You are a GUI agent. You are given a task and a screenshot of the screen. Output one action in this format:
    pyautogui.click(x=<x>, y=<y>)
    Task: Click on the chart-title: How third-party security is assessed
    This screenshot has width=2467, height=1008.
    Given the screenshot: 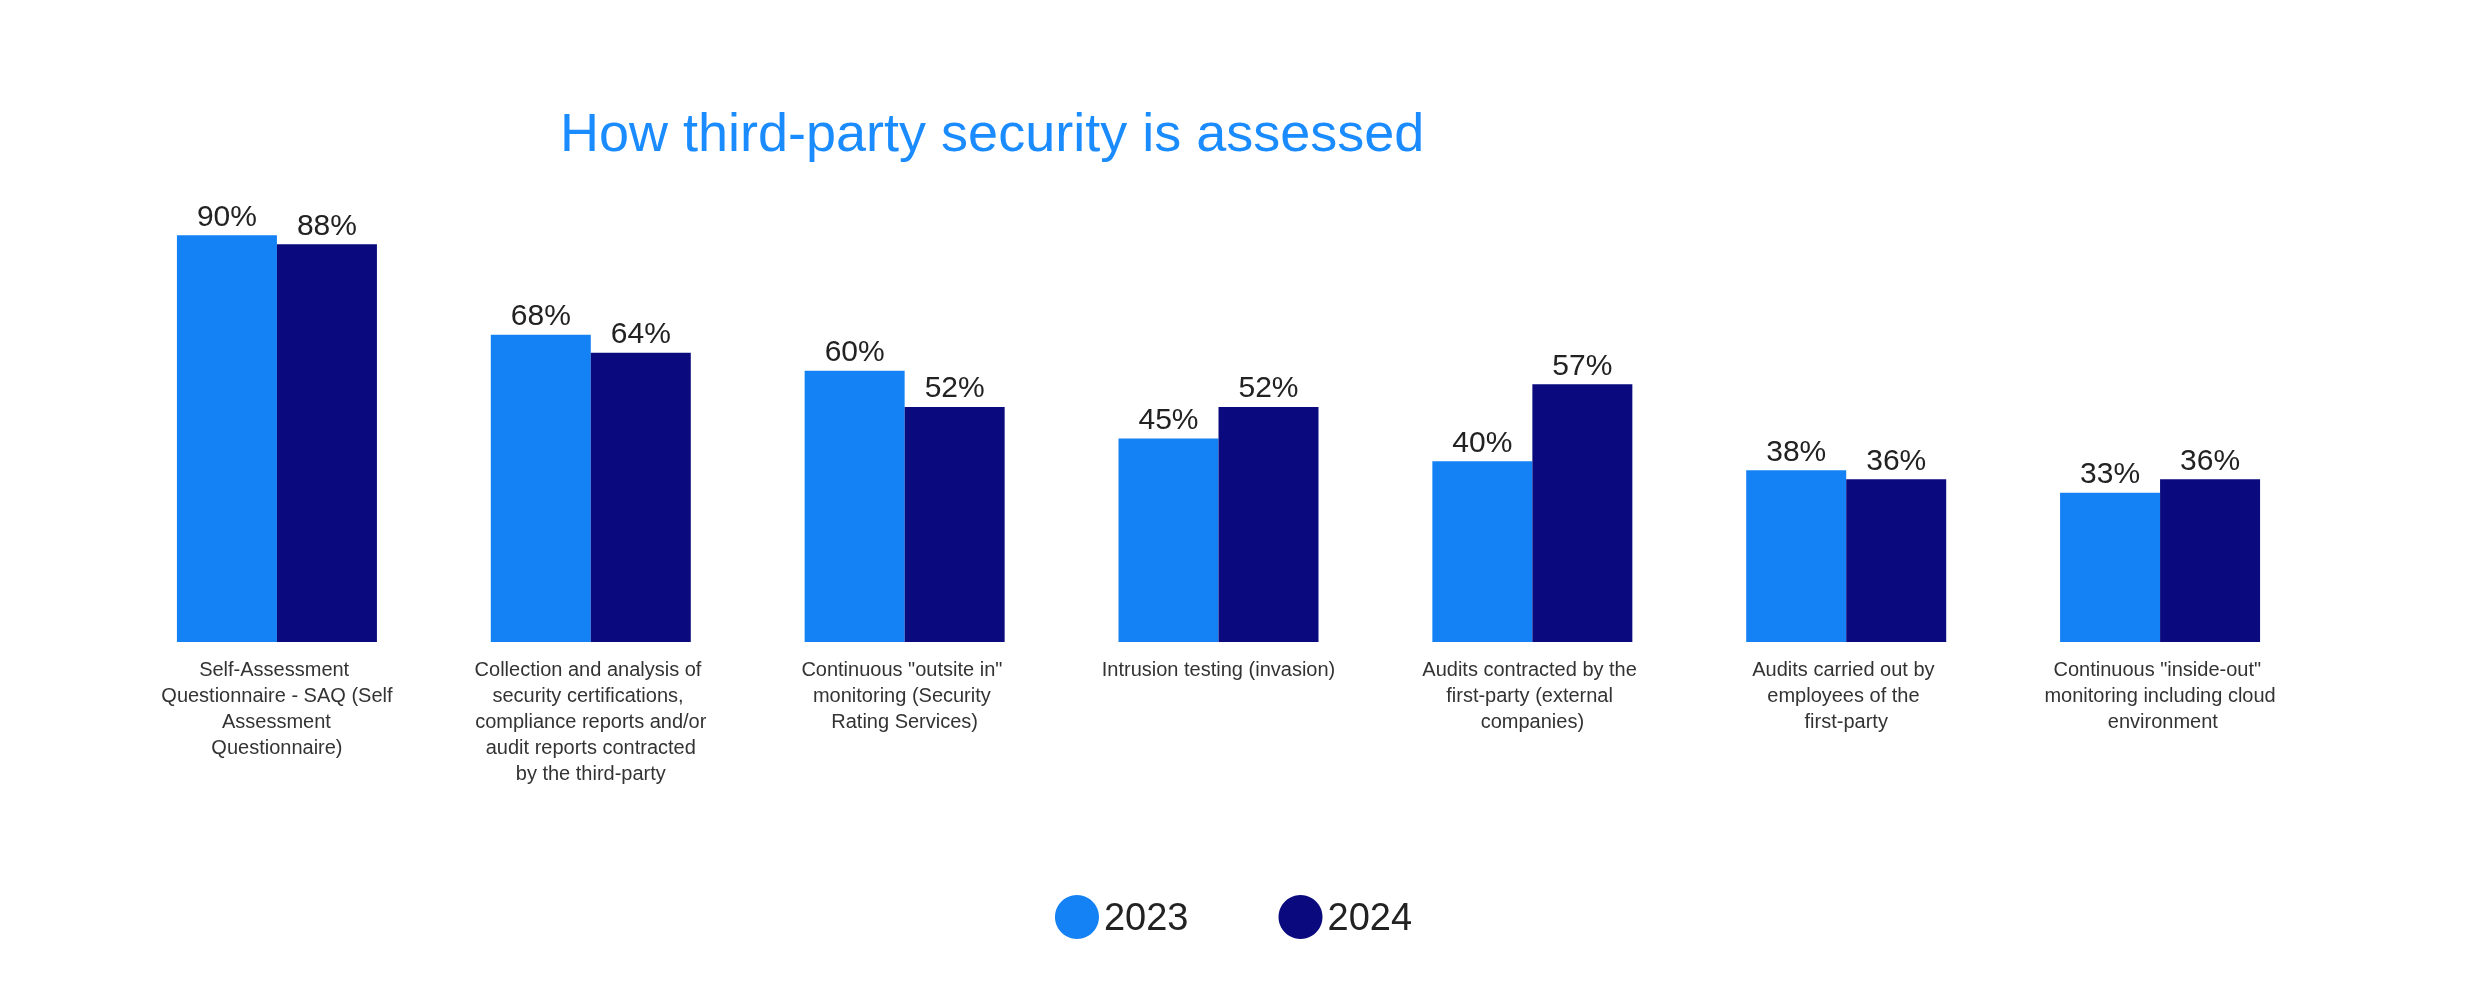 What is the action you would take?
    pyautogui.click(x=992, y=132)
    